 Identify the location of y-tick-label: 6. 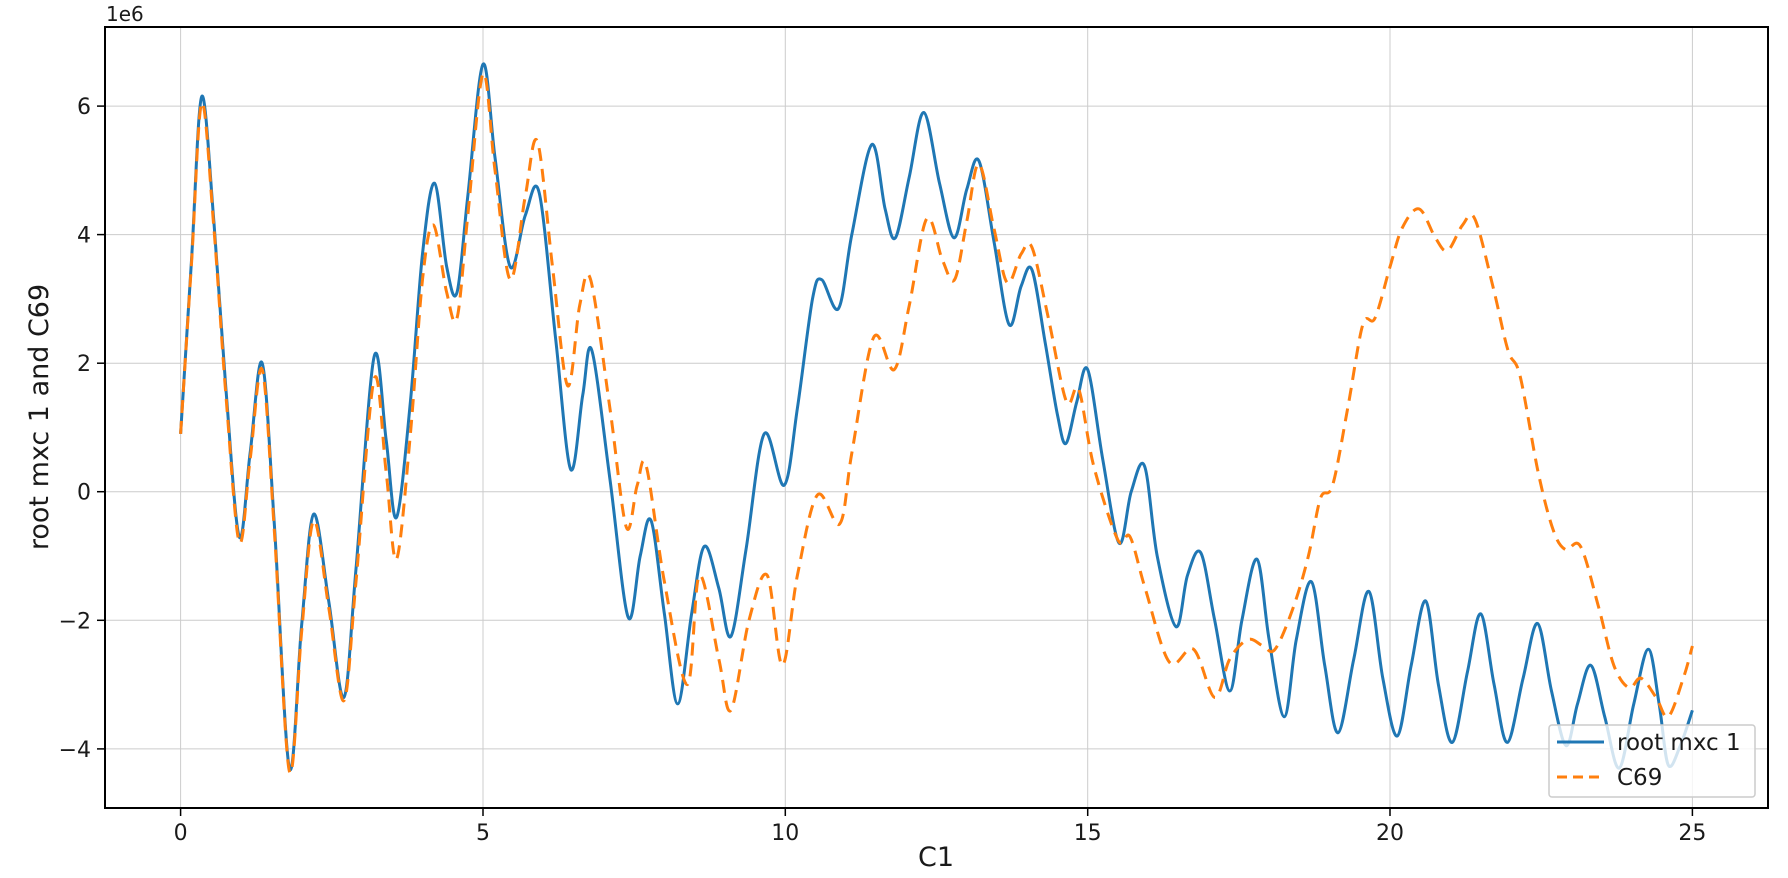
(84, 107).